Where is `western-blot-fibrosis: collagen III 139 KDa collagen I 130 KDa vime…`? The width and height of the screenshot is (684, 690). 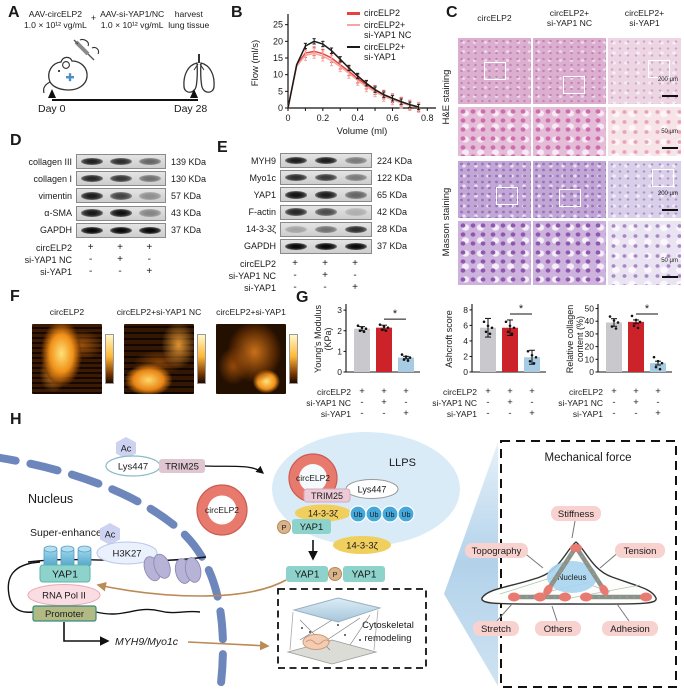
western-blot-fibrosis: collagen III 139 KDa collagen I 130 KDa vime… is located at coordinates (107, 216).